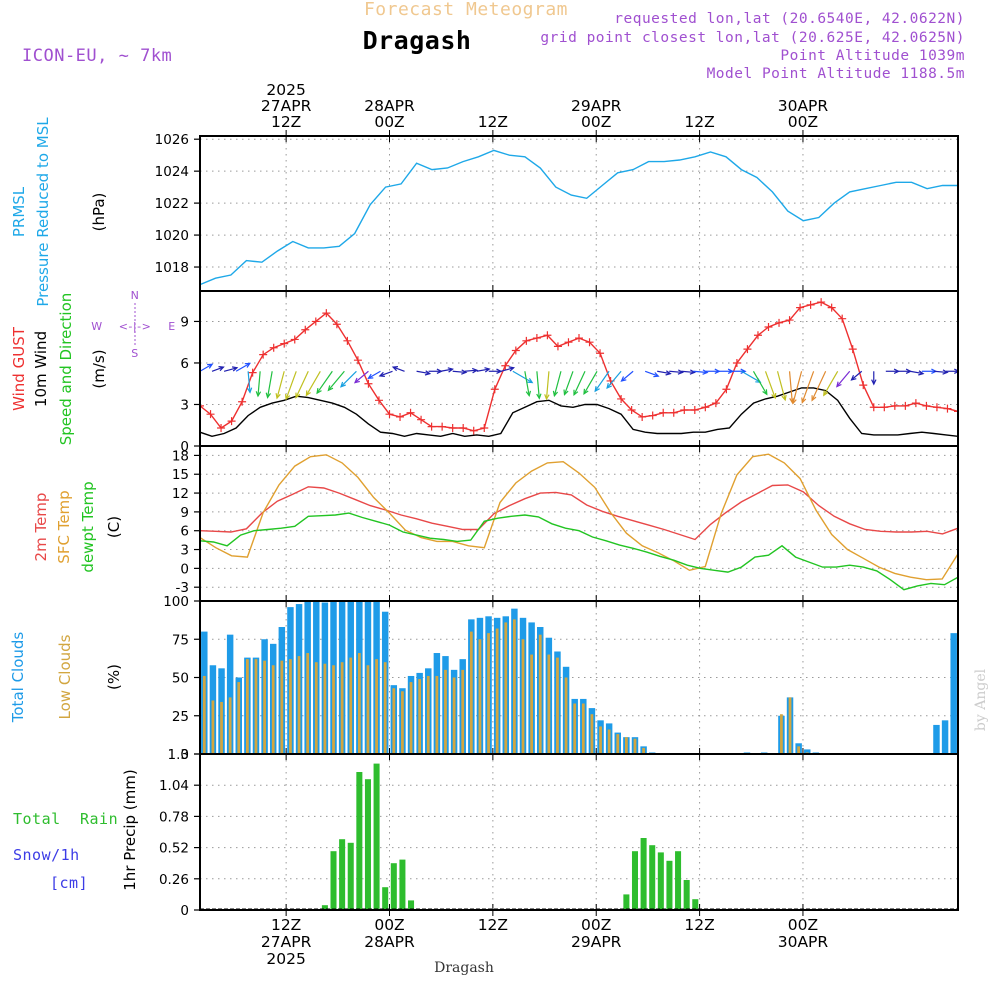  What do you see at coordinates (184, 513) in the screenshot?
I see `temp-ytick-label: 9` at bounding box center [184, 513].